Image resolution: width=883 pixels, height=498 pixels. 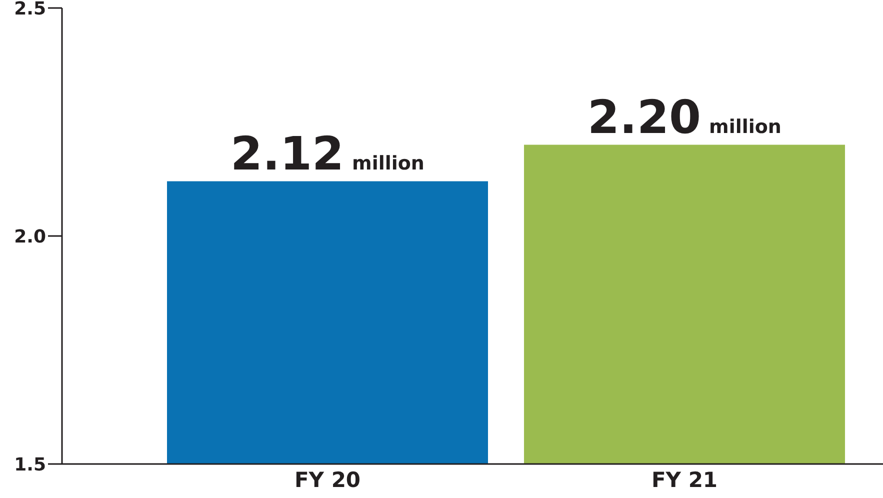 What do you see at coordinates (685, 117) in the screenshot?
I see `data-label: 2.20 million` at bounding box center [685, 117].